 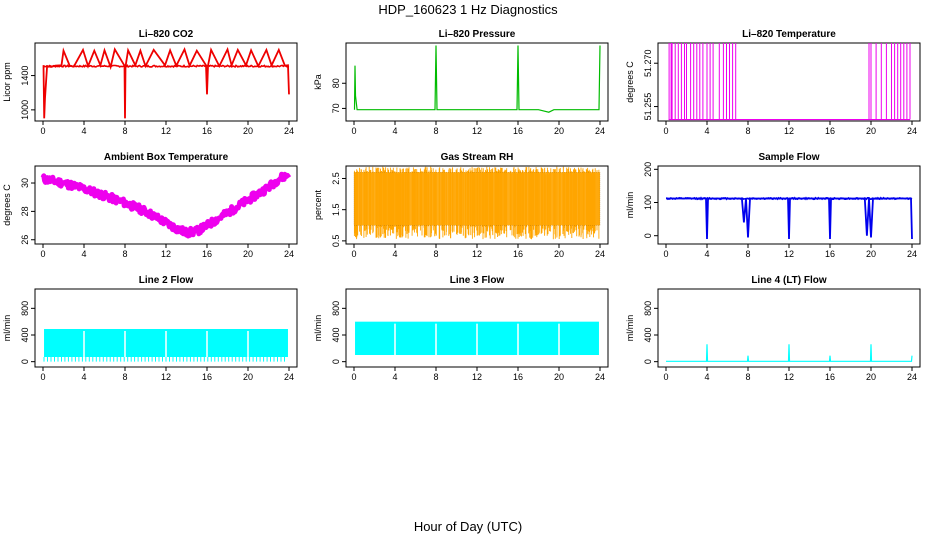 What do you see at coordinates (648, 63) in the screenshot?
I see `y-tick-label: 51.270` at bounding box center [648, 63].